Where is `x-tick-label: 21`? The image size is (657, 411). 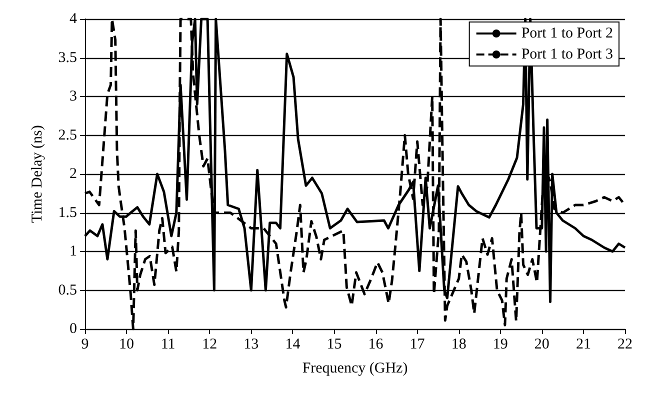 x-tick-label: 21 is located at coordinates (583, 344).